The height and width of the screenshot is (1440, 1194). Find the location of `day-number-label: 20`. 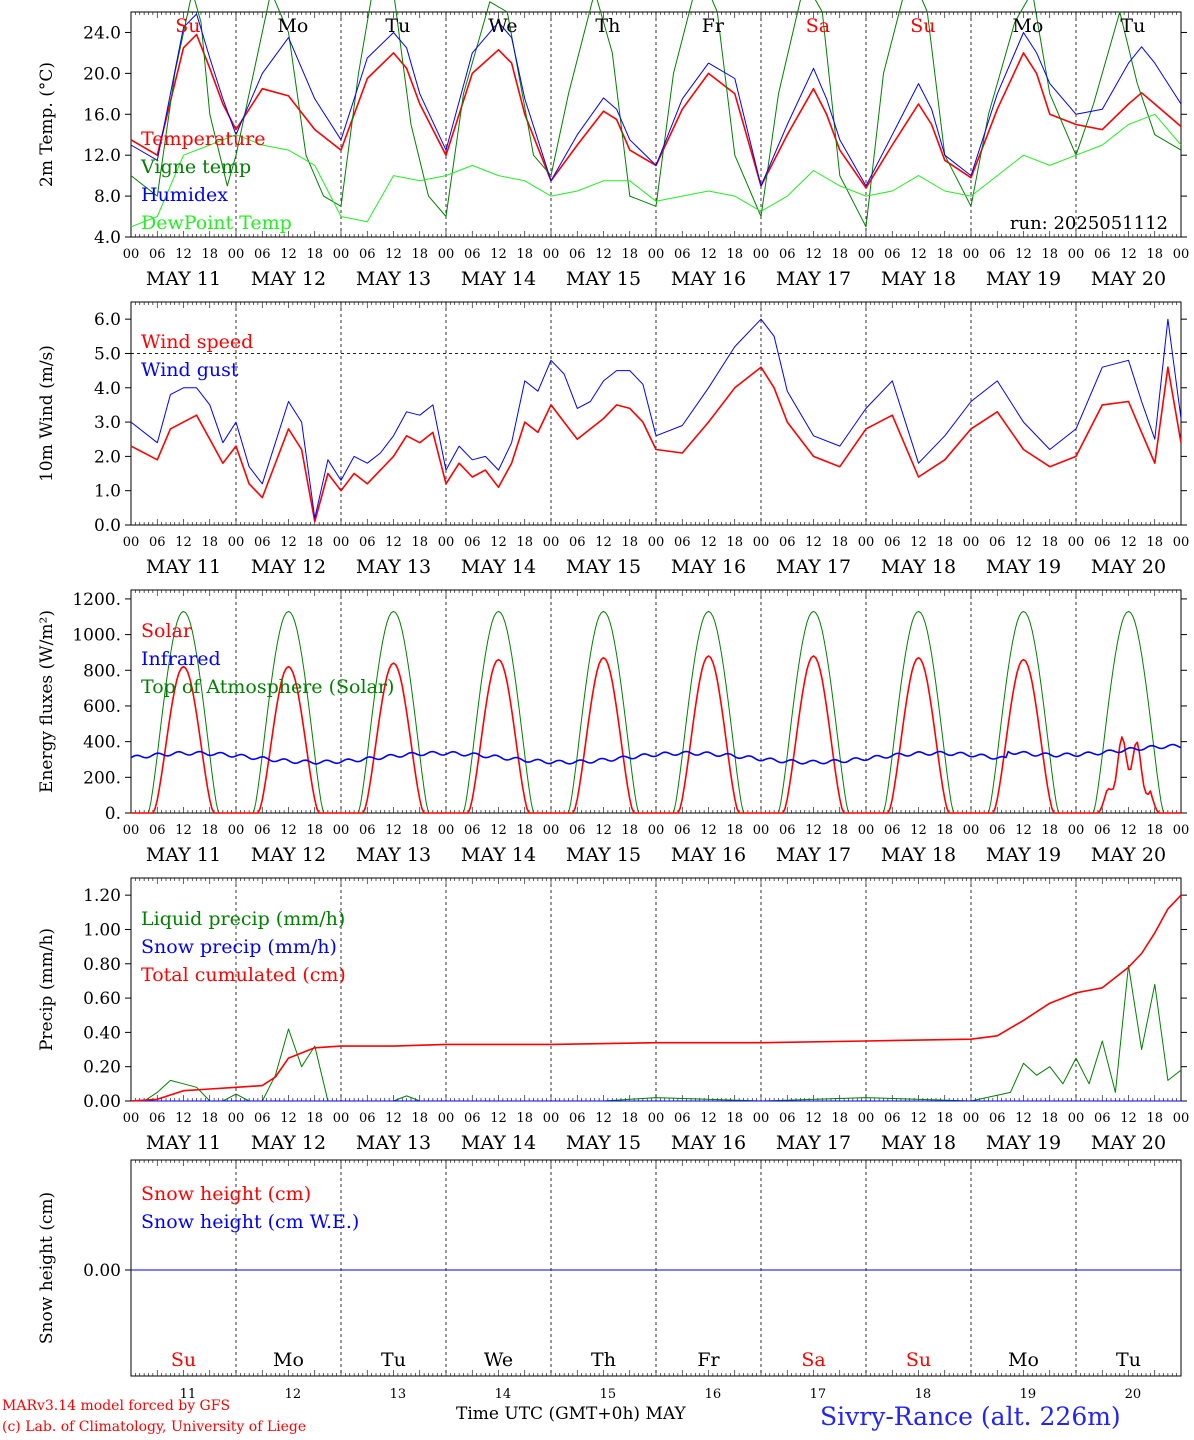

day-number-label: 20 is located at coordinates (1133, 1394).